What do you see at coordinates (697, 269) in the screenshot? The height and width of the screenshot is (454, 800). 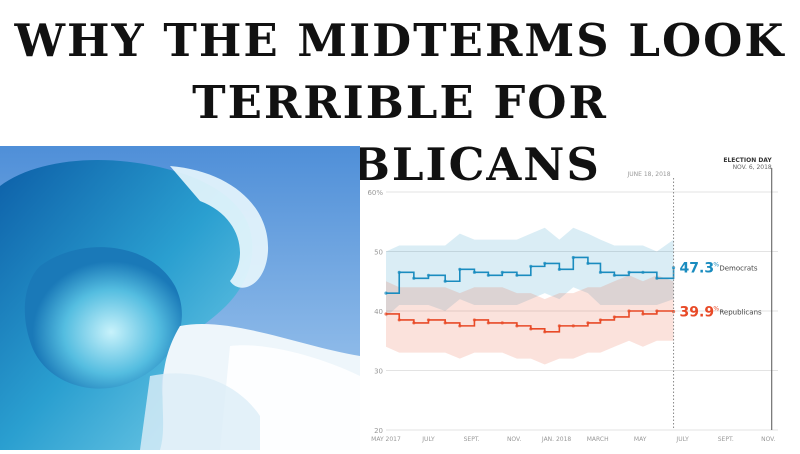 I see `final-value-democrats: 47.3` at bounding box center [697, 269].